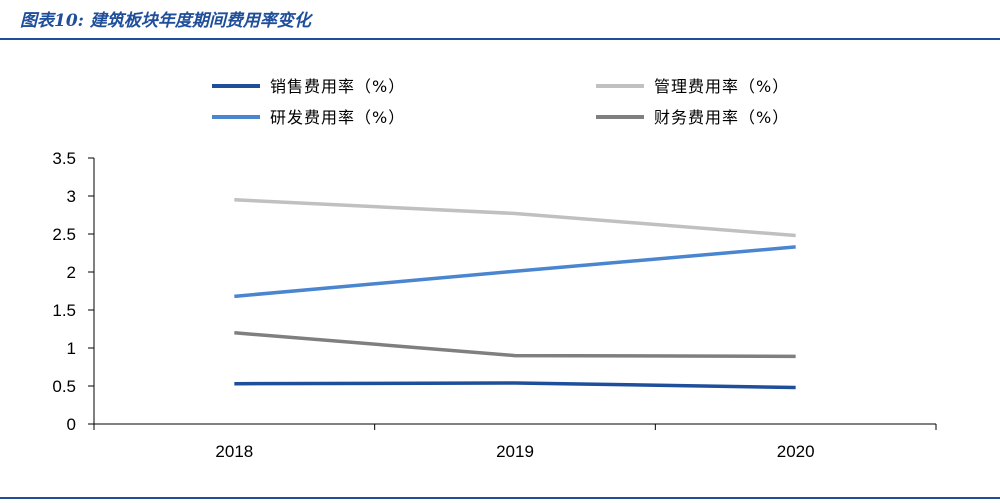  What do you see at coordinates (721, 86) in the screenshot?
I see `legend-label: 管理费用率（%）` at bounding box center [721, 86].